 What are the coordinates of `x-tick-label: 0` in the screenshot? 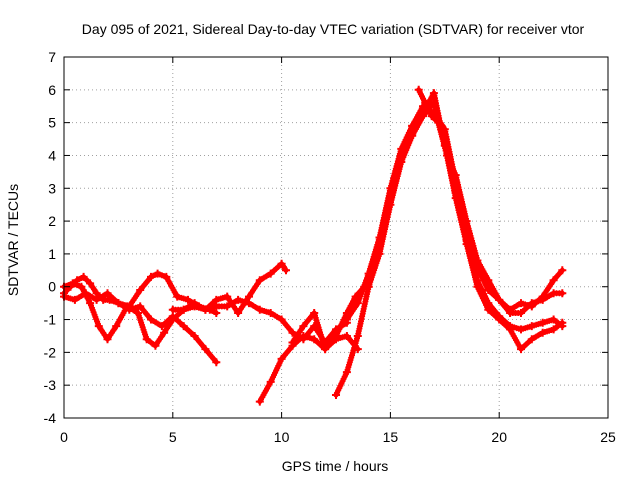 It's located at (64, 437).